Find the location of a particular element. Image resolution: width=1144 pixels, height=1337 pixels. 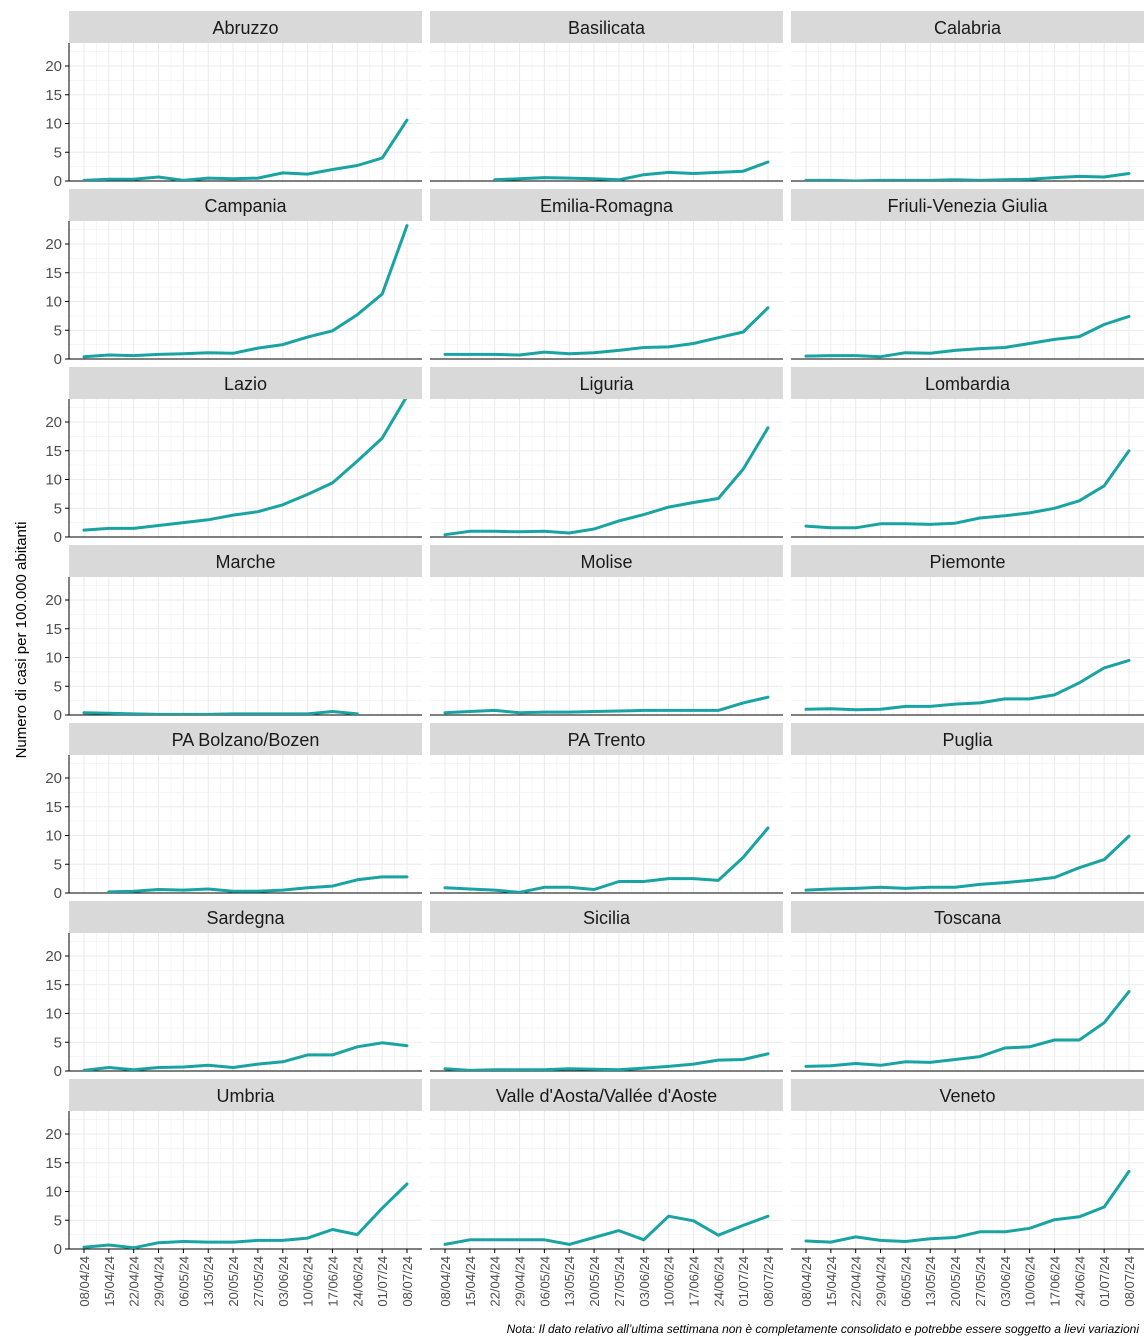

panel-friuli-venezia-giulia: Friuli-Venezia Giulia is located at coordinates (967, 274).